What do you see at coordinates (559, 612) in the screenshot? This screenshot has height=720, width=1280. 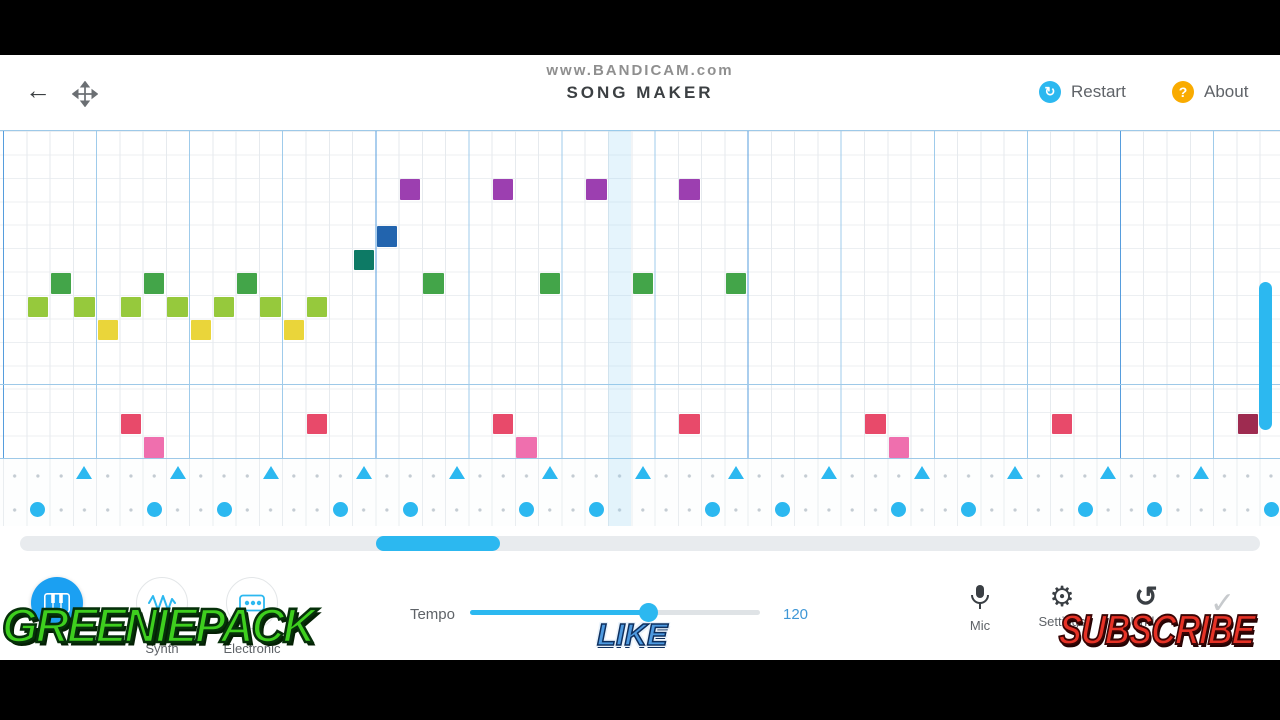 I see `tempo-slider-fill` at bounding box center [559, 612].